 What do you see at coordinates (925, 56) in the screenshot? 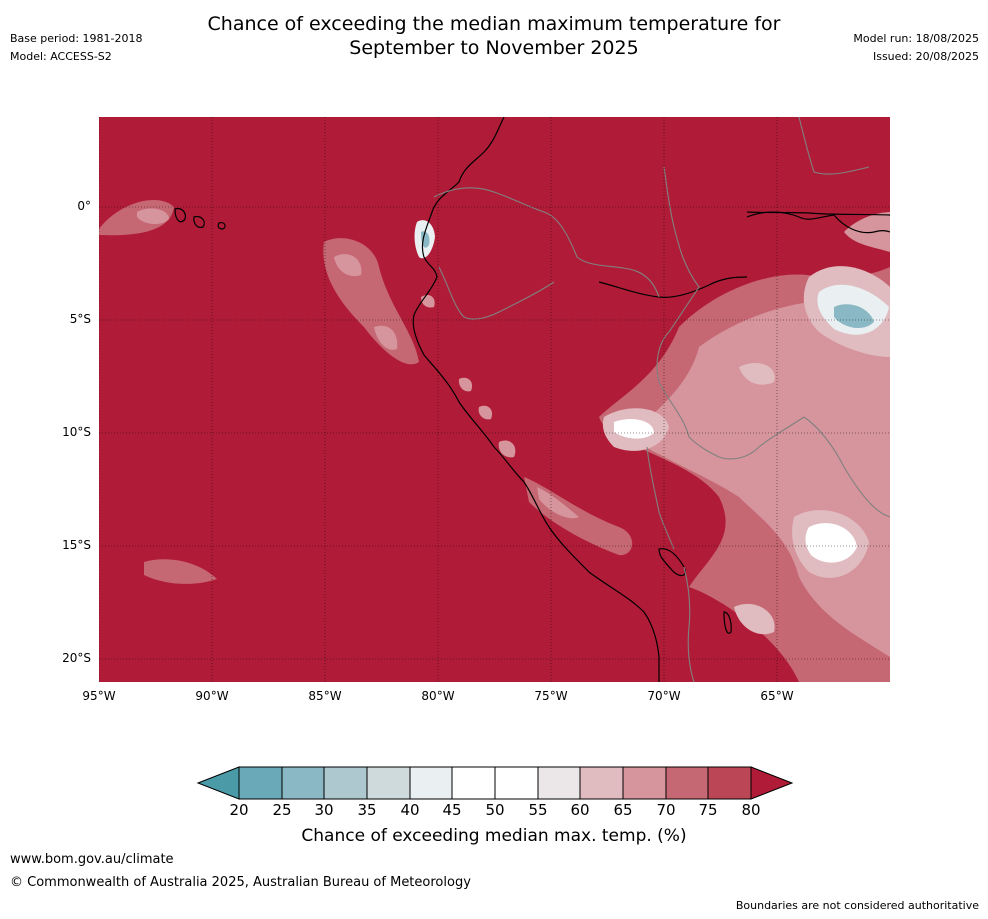
I see `issued-text: Issued: 20/08/2025` at bounding box center [925, 56].